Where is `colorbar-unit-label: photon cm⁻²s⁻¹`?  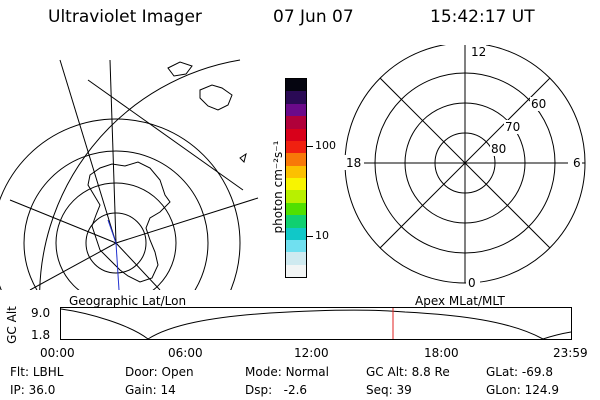 colorbar-unit-label: photon cm⁻²s⁻¹ is located at coordinates (278, 187).